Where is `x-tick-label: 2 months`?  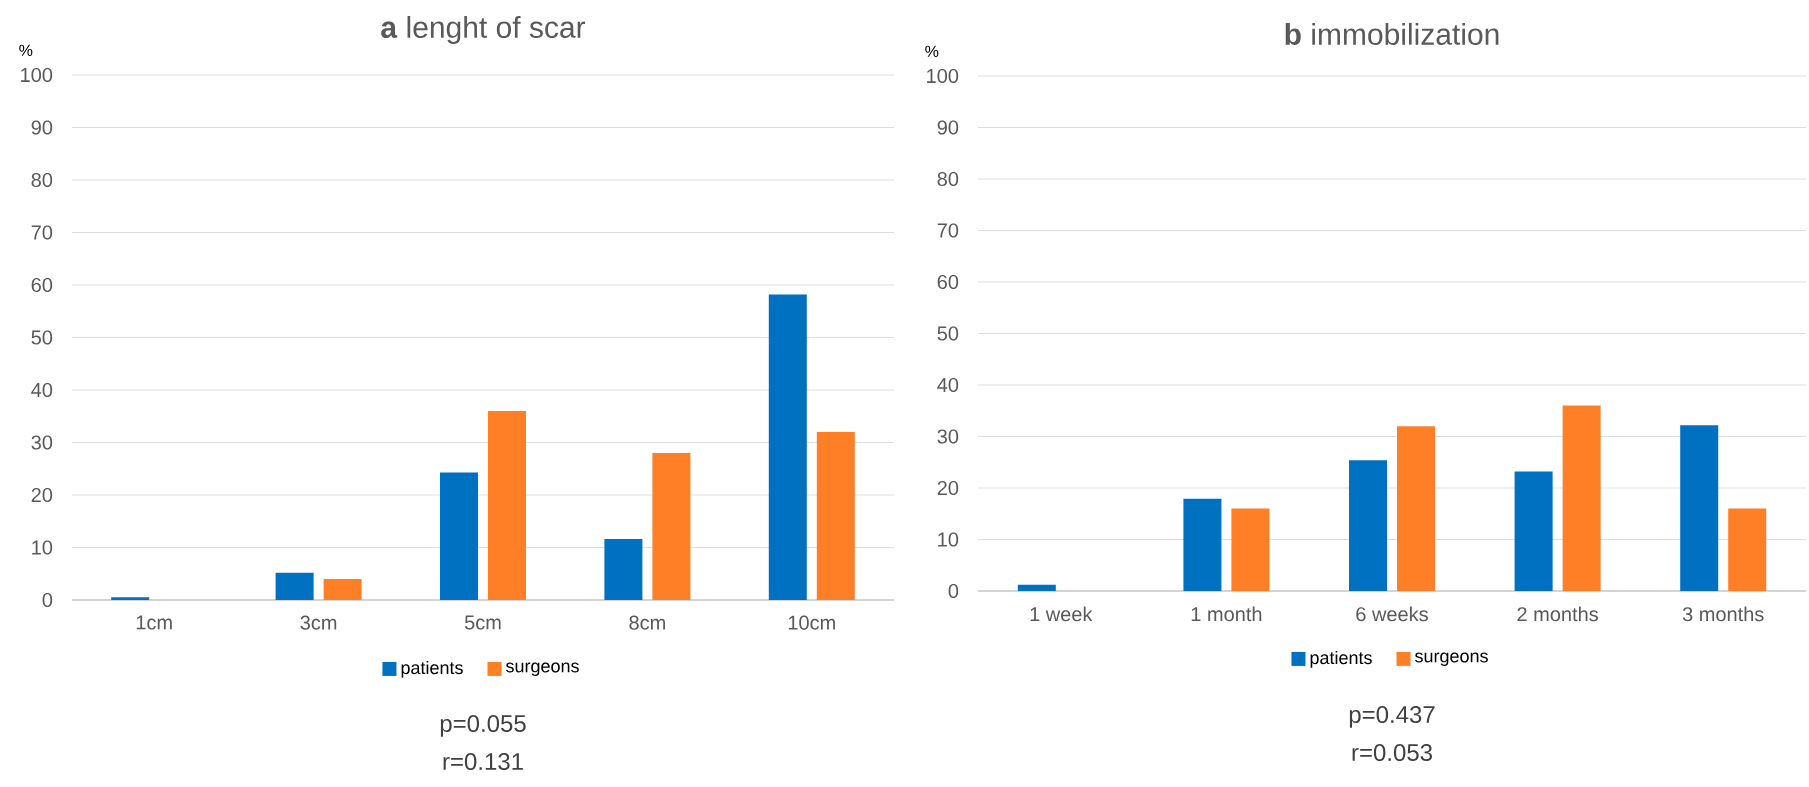 x-tick-label: 2 months is located at coordinates (1557, 614).